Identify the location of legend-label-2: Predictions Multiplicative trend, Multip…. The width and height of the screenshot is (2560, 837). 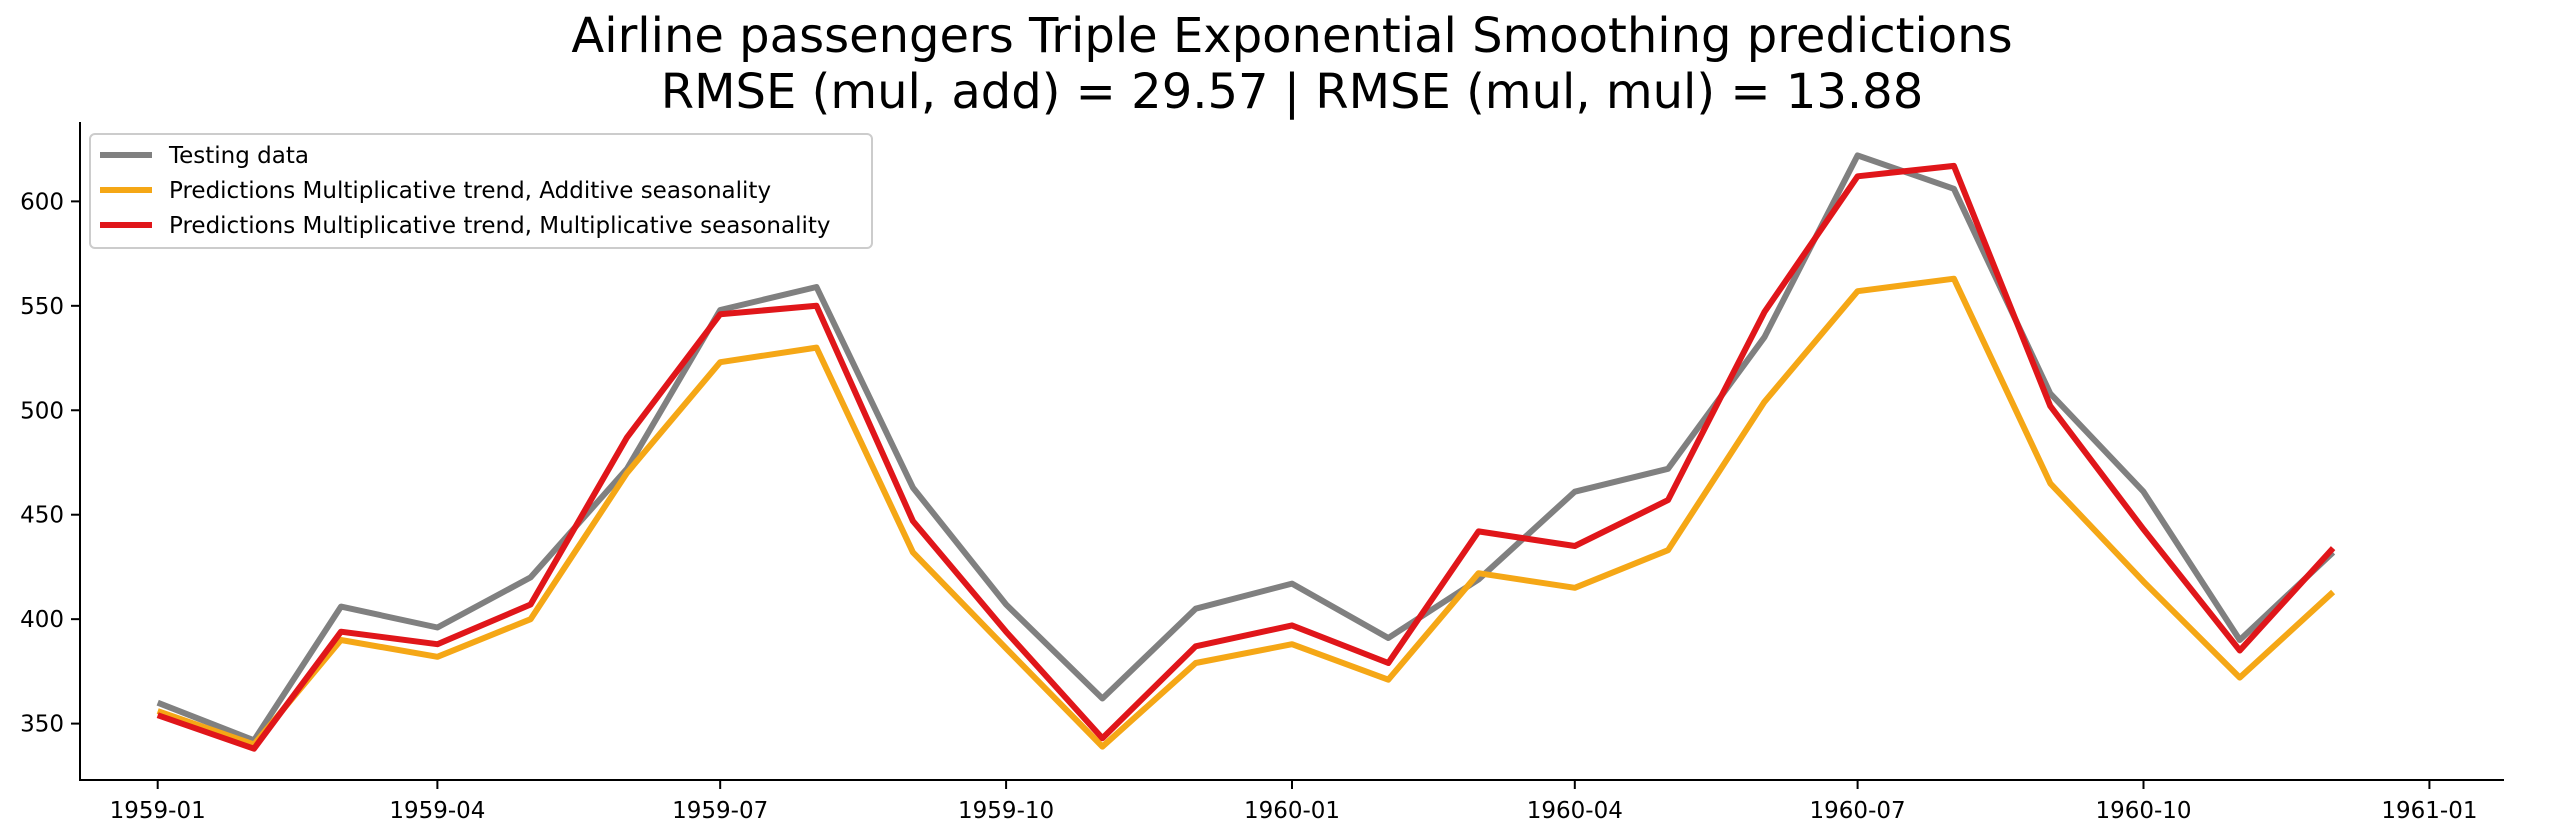
(499, 226).